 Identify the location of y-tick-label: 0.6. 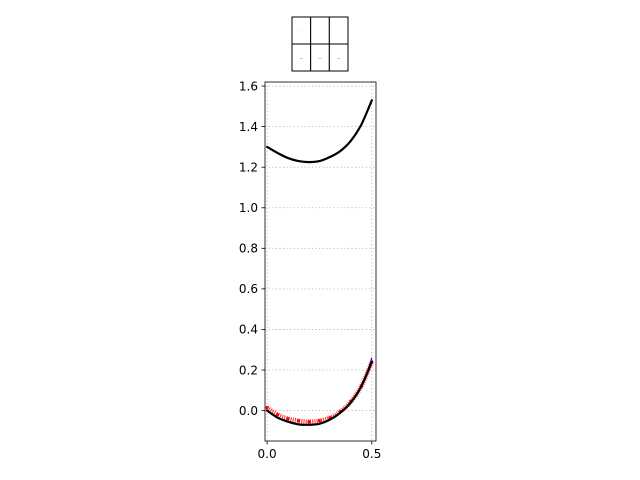
(248, 289).